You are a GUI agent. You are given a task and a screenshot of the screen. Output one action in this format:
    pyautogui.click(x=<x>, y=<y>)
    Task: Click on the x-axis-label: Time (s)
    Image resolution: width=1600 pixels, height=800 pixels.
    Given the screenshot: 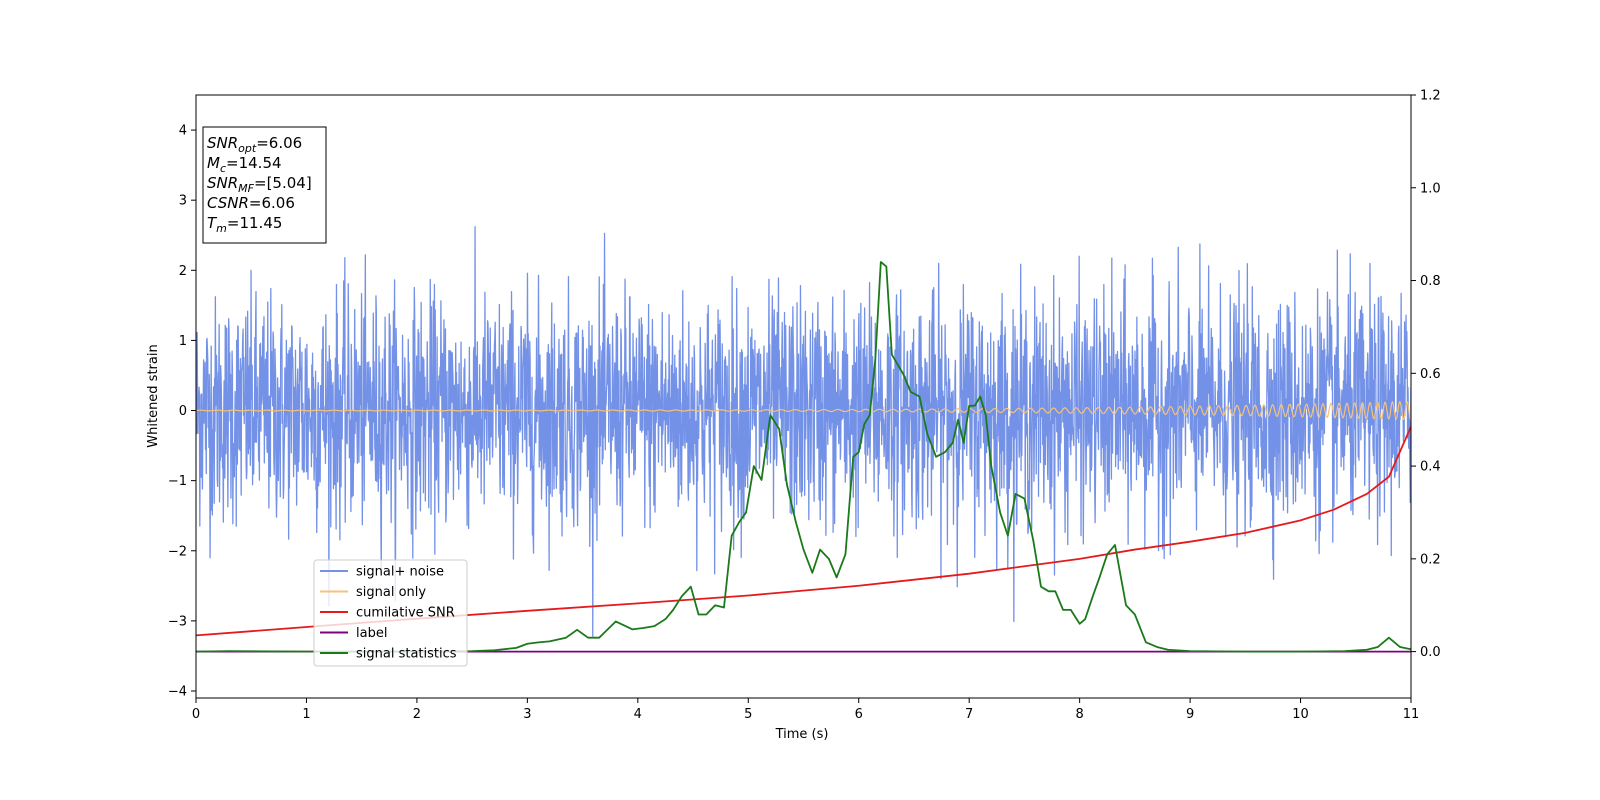 What is the action you would take?
    pyautogui.click(x=802, y=734)
    